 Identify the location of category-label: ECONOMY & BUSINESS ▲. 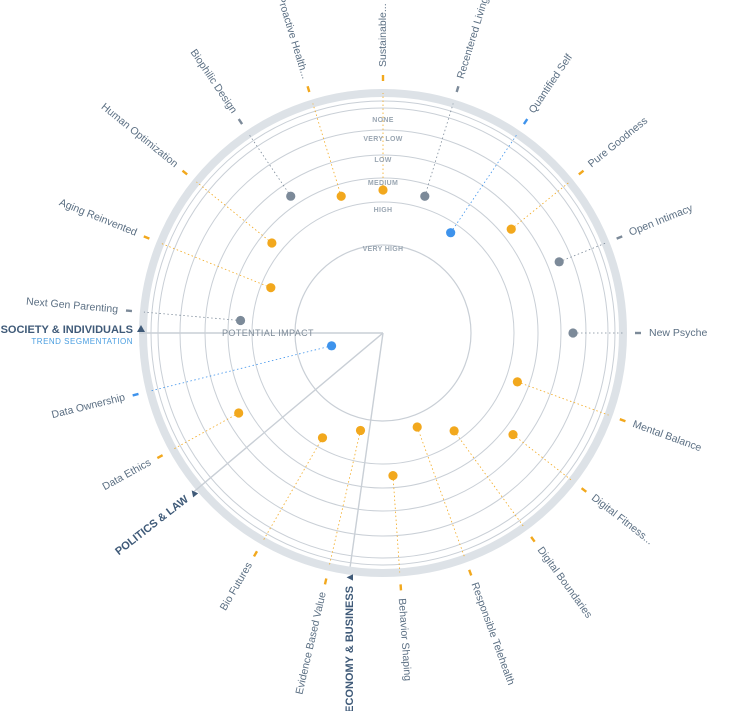
(350, 641).